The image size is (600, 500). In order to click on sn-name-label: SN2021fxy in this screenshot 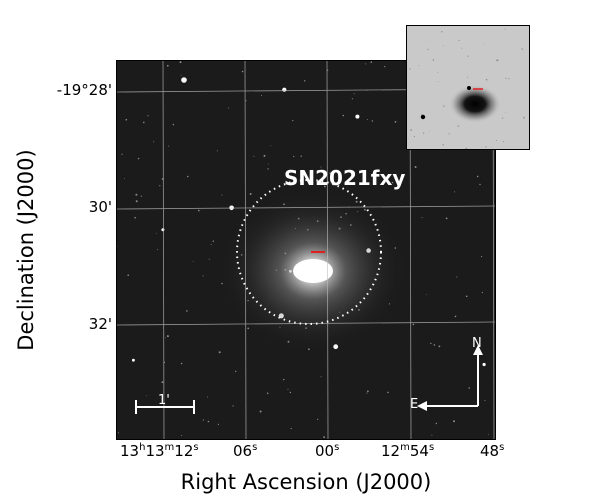, I will do `click(345, 178)`.